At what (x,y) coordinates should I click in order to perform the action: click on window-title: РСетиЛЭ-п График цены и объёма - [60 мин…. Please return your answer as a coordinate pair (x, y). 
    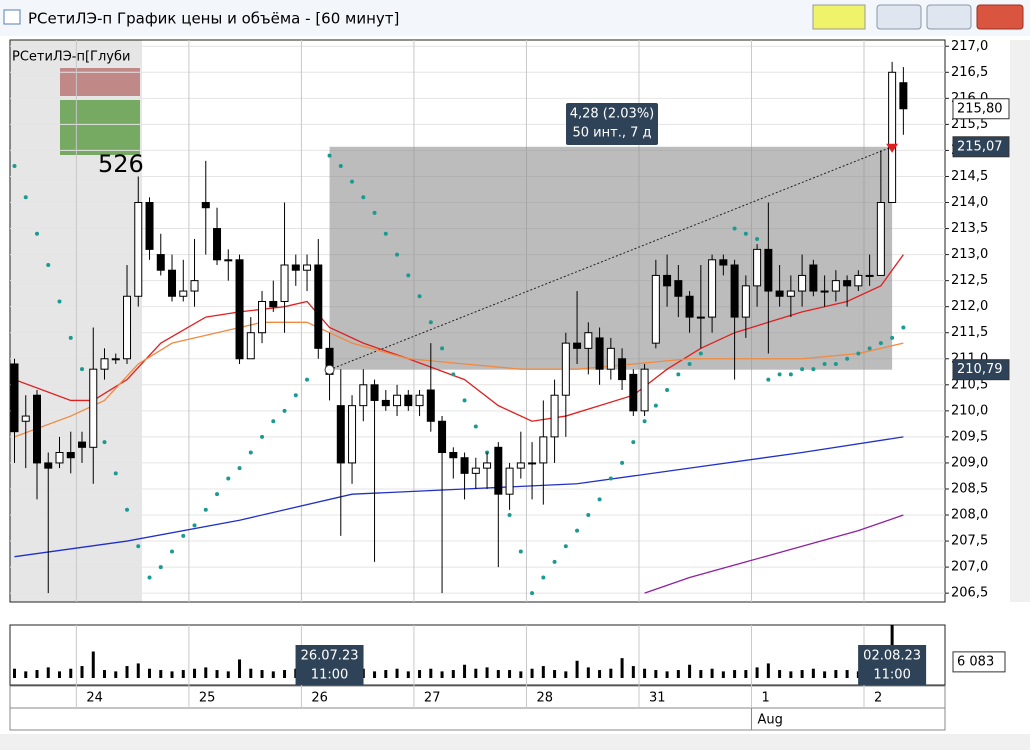
    Looking at the image, I should click on (213, 19).